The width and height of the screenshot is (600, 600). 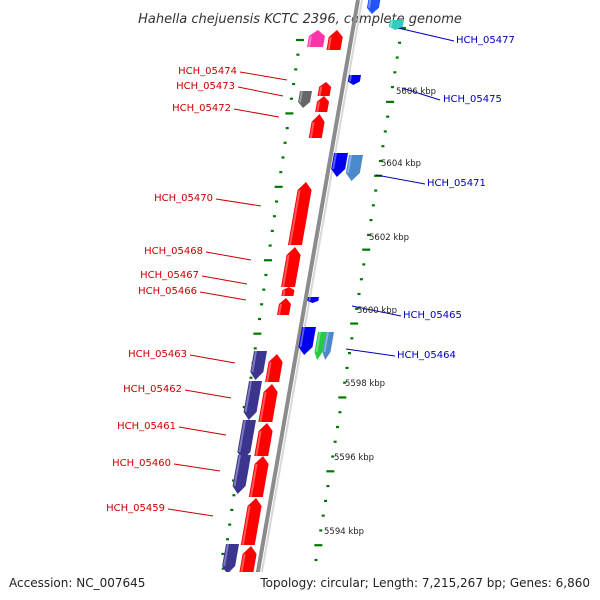 What do you see at coordinates (426, 355) in the screenshot?
I see `gene-label-hch-05464: HCH_05464` at bounding box center [426, 355].